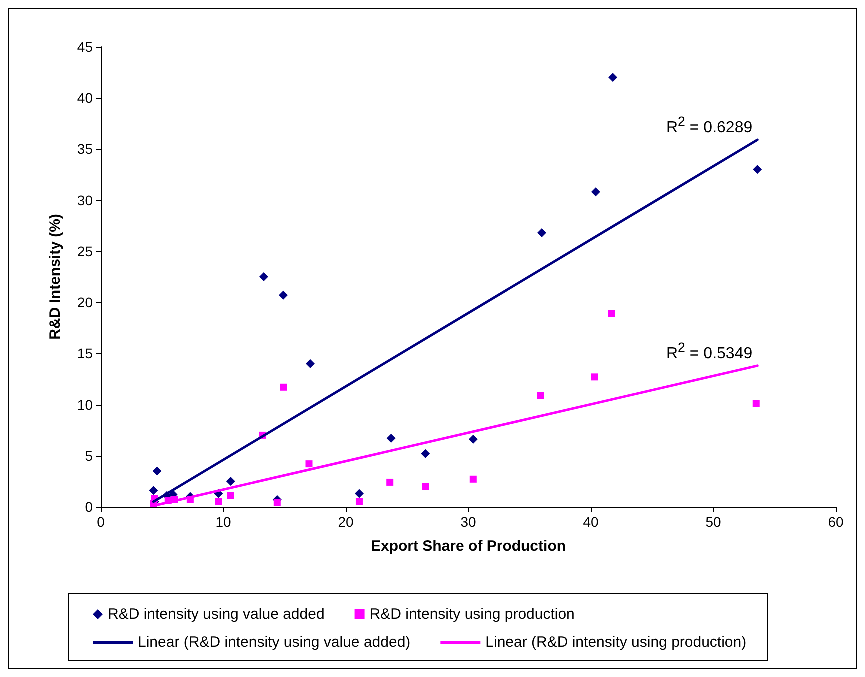 The image size is (865, 677). I want to click on x-tick-label: 10, so click(224, 522).